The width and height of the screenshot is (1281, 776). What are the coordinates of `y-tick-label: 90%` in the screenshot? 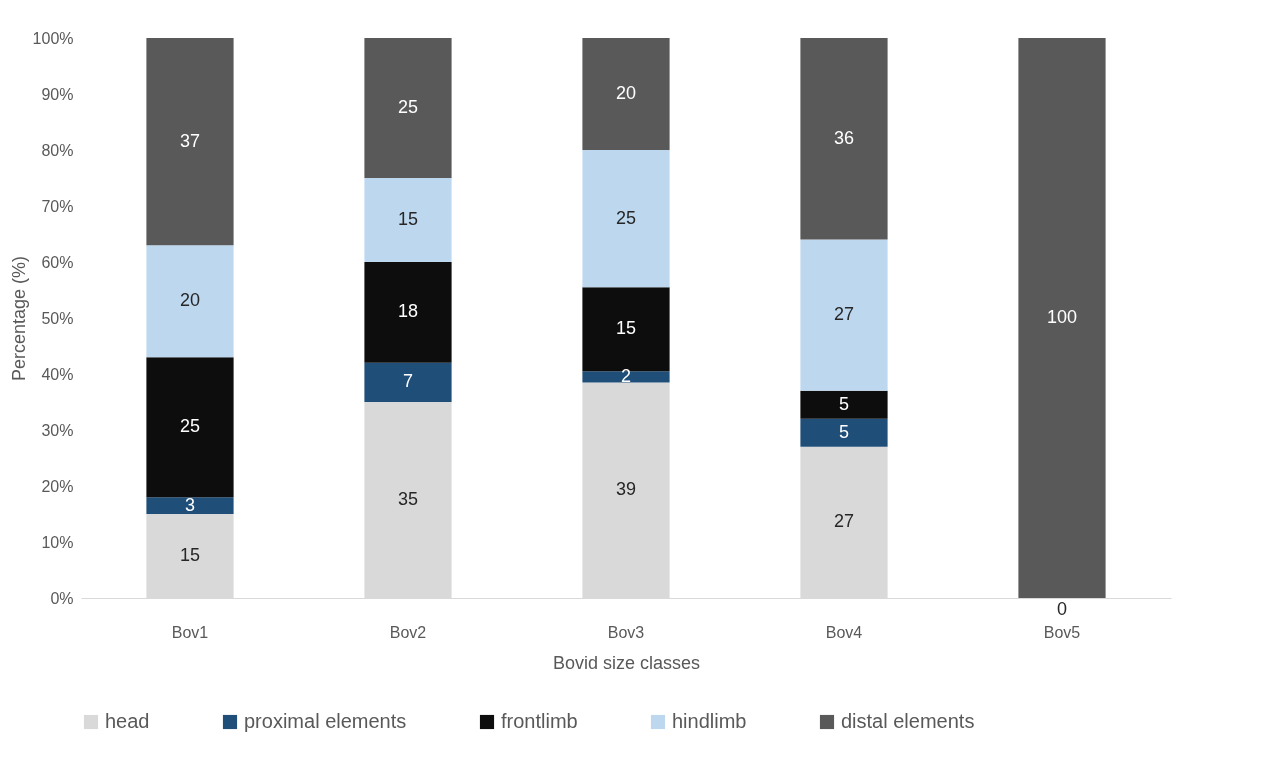 It's located at (57, 94).